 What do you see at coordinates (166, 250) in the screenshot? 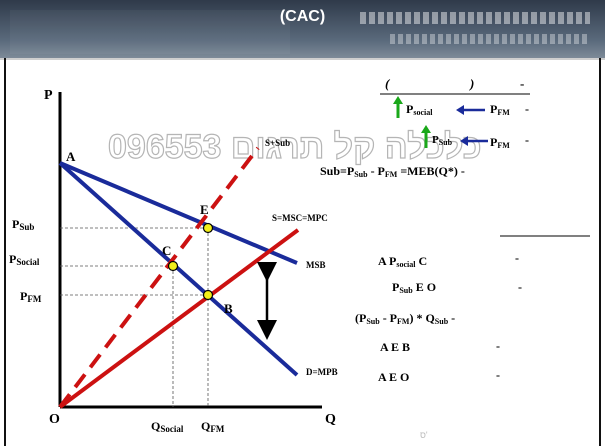
I see `point-c-label: C` at bounding box center [166, 250].